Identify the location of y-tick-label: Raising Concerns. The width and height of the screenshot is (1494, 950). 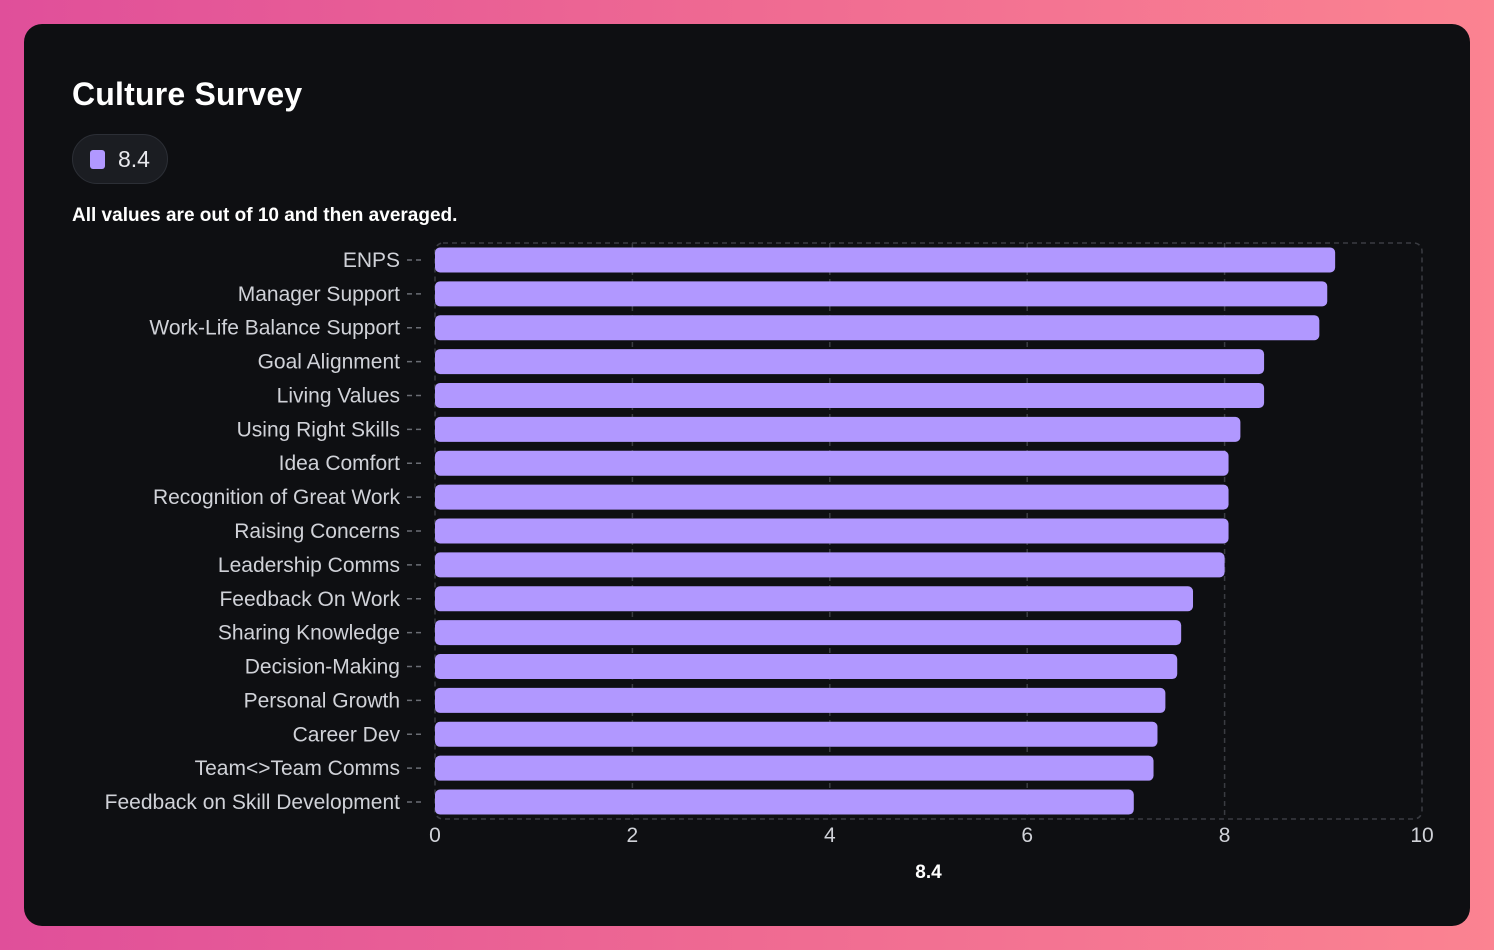
(317, 531).